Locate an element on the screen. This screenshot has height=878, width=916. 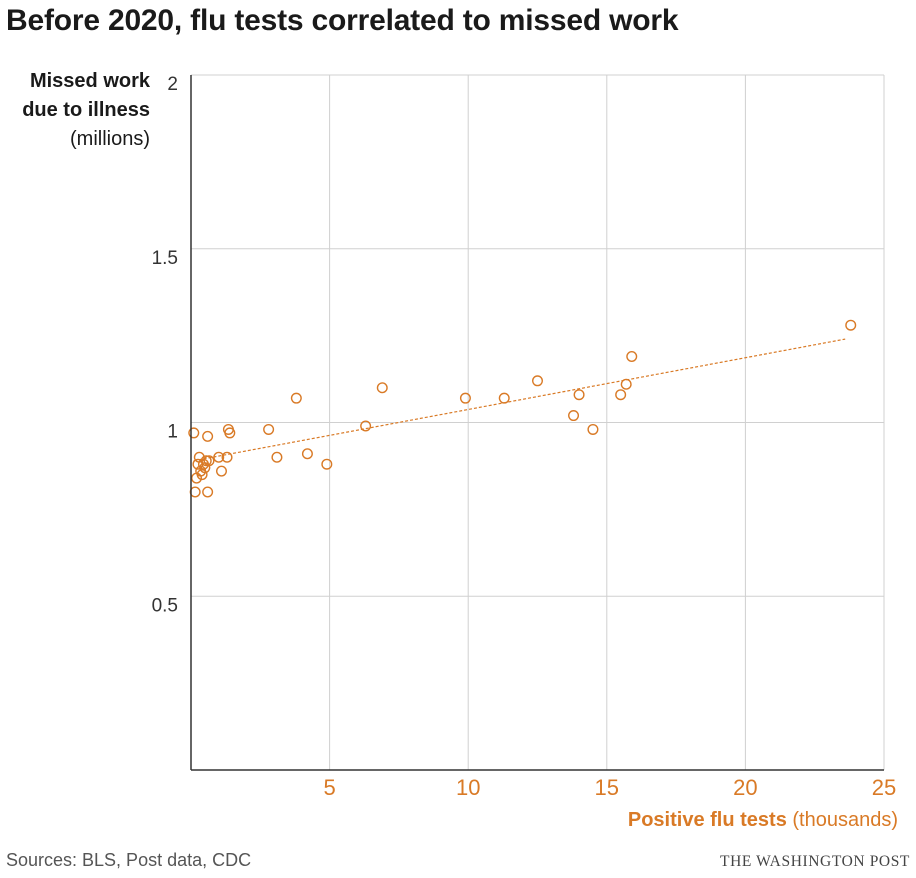
publisher-credit: THE WASHINGTON POST is located at coordinates (815, 861).